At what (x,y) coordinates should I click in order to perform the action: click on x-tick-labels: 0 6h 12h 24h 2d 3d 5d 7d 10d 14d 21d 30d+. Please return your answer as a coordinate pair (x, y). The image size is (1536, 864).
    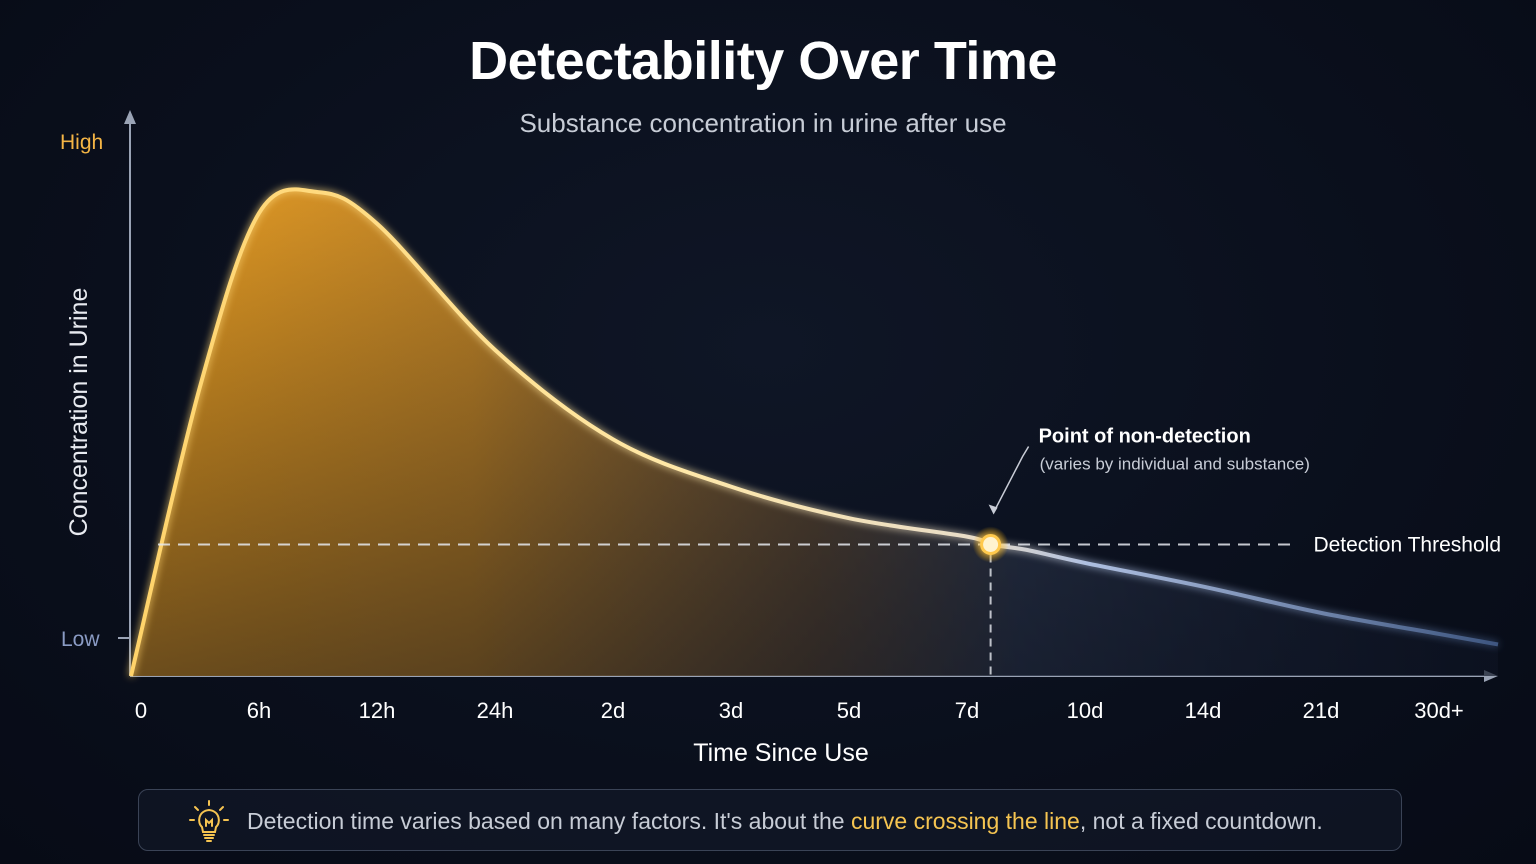
    Looking at the image, I should click on (799, 710).